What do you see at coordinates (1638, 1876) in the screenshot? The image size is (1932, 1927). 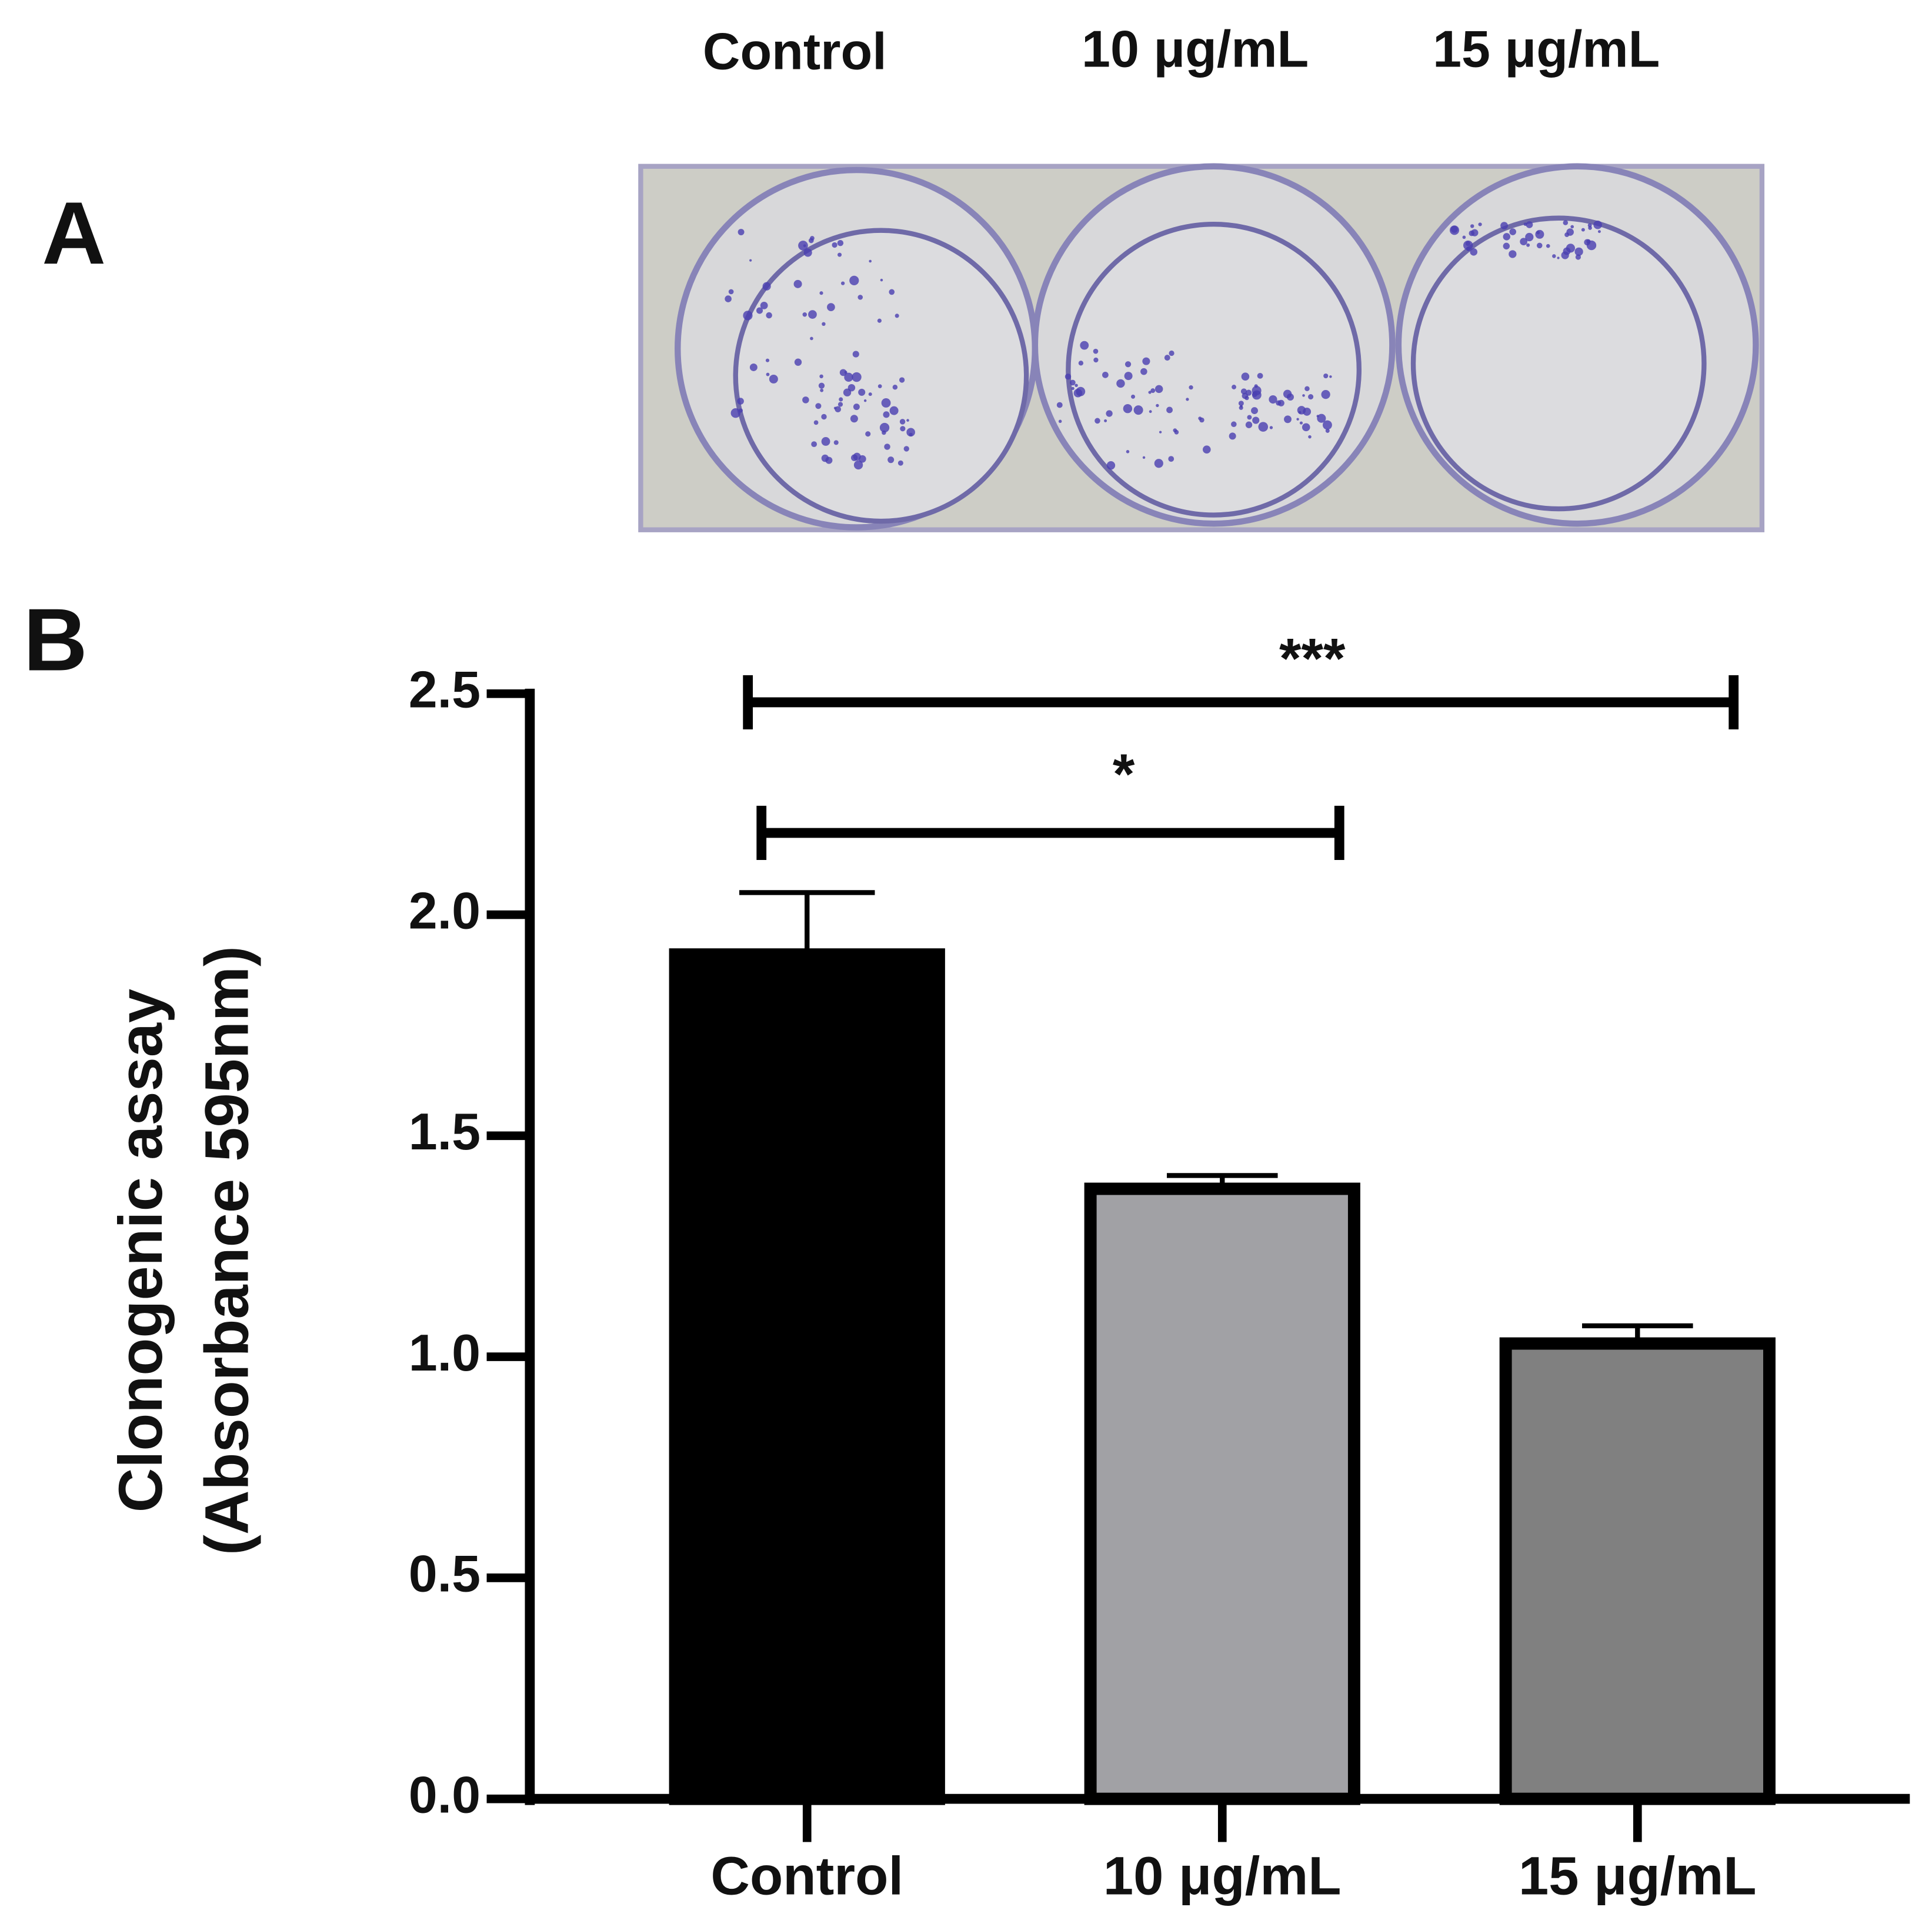 I see `x-tick-label: 15 μg/mL` at bounding box center [1638, 1876].